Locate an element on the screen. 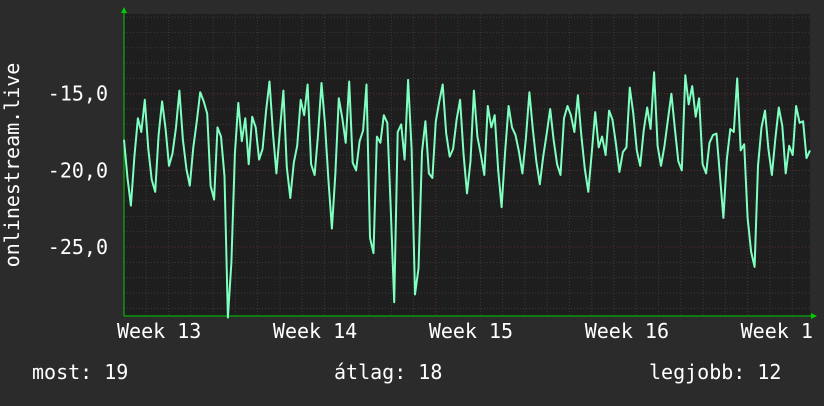  best-stat: legjobb: 12 is located at coordinates (715, 372).